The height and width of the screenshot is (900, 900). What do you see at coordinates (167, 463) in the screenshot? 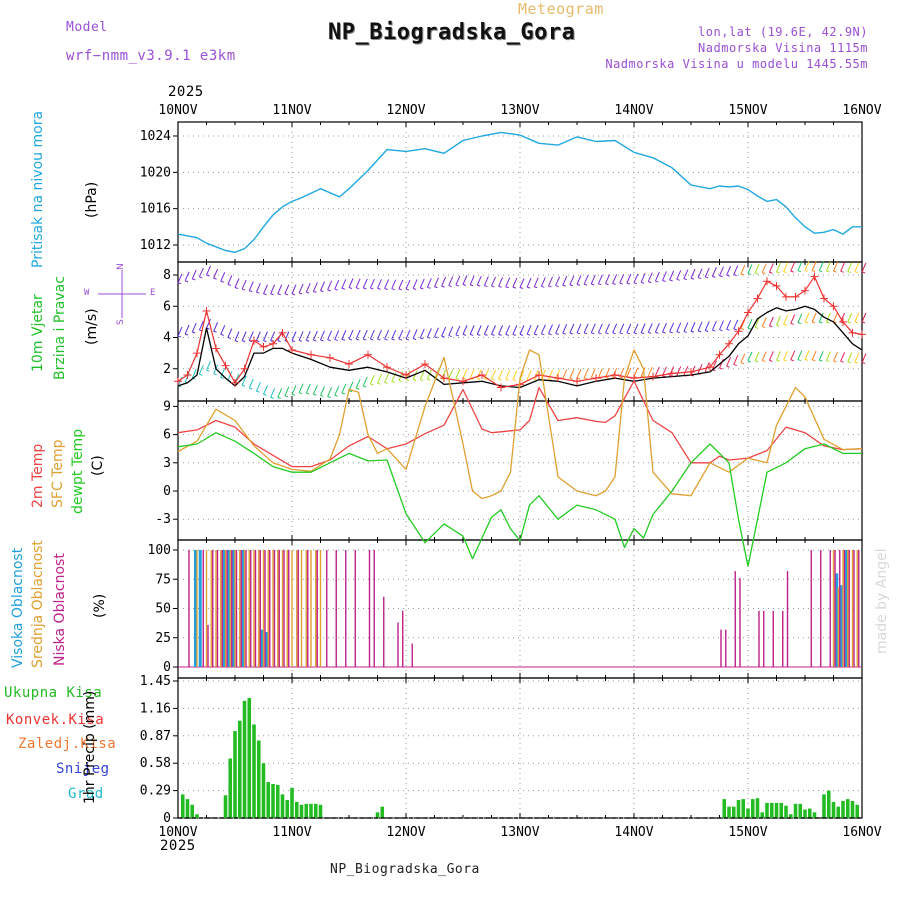
I see `temperature-ytick-label: 3` at bounding box center [167, 463].